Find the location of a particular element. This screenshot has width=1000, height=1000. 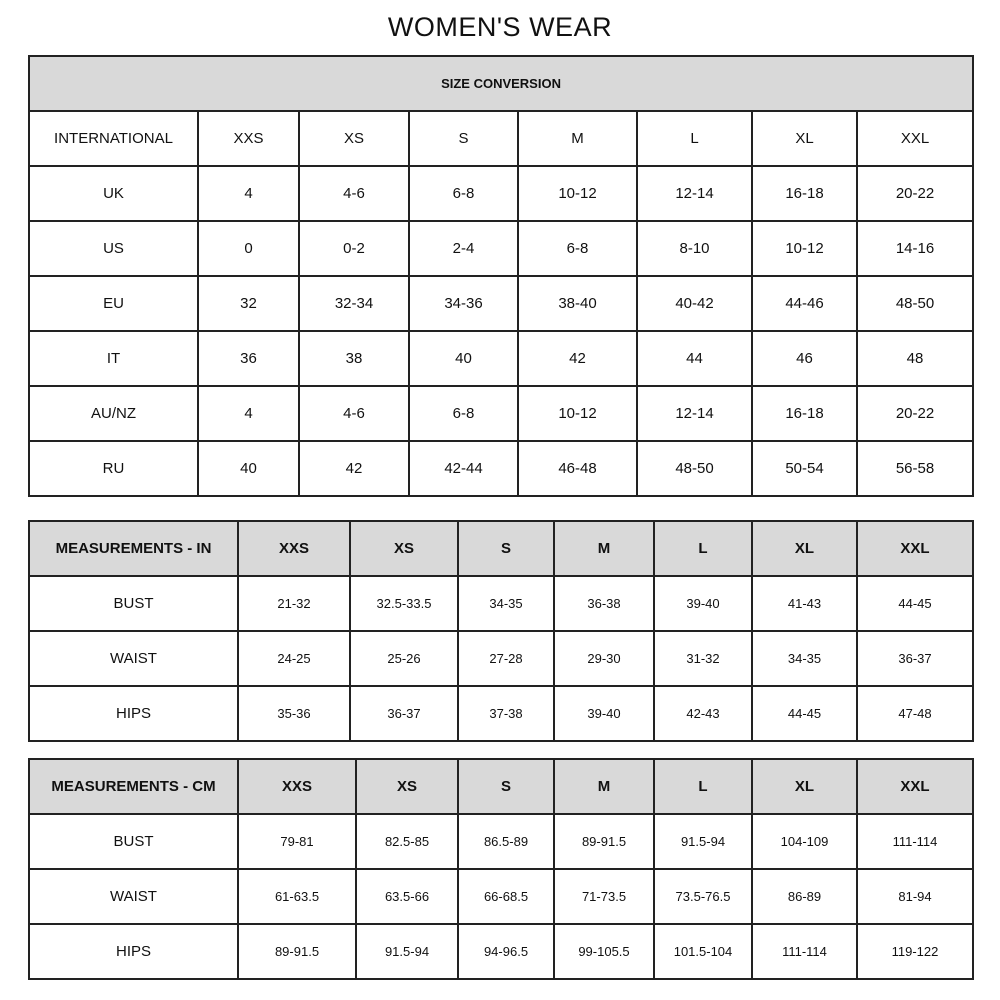

table-cell: 35-36 is located at coordinates (294, 713).